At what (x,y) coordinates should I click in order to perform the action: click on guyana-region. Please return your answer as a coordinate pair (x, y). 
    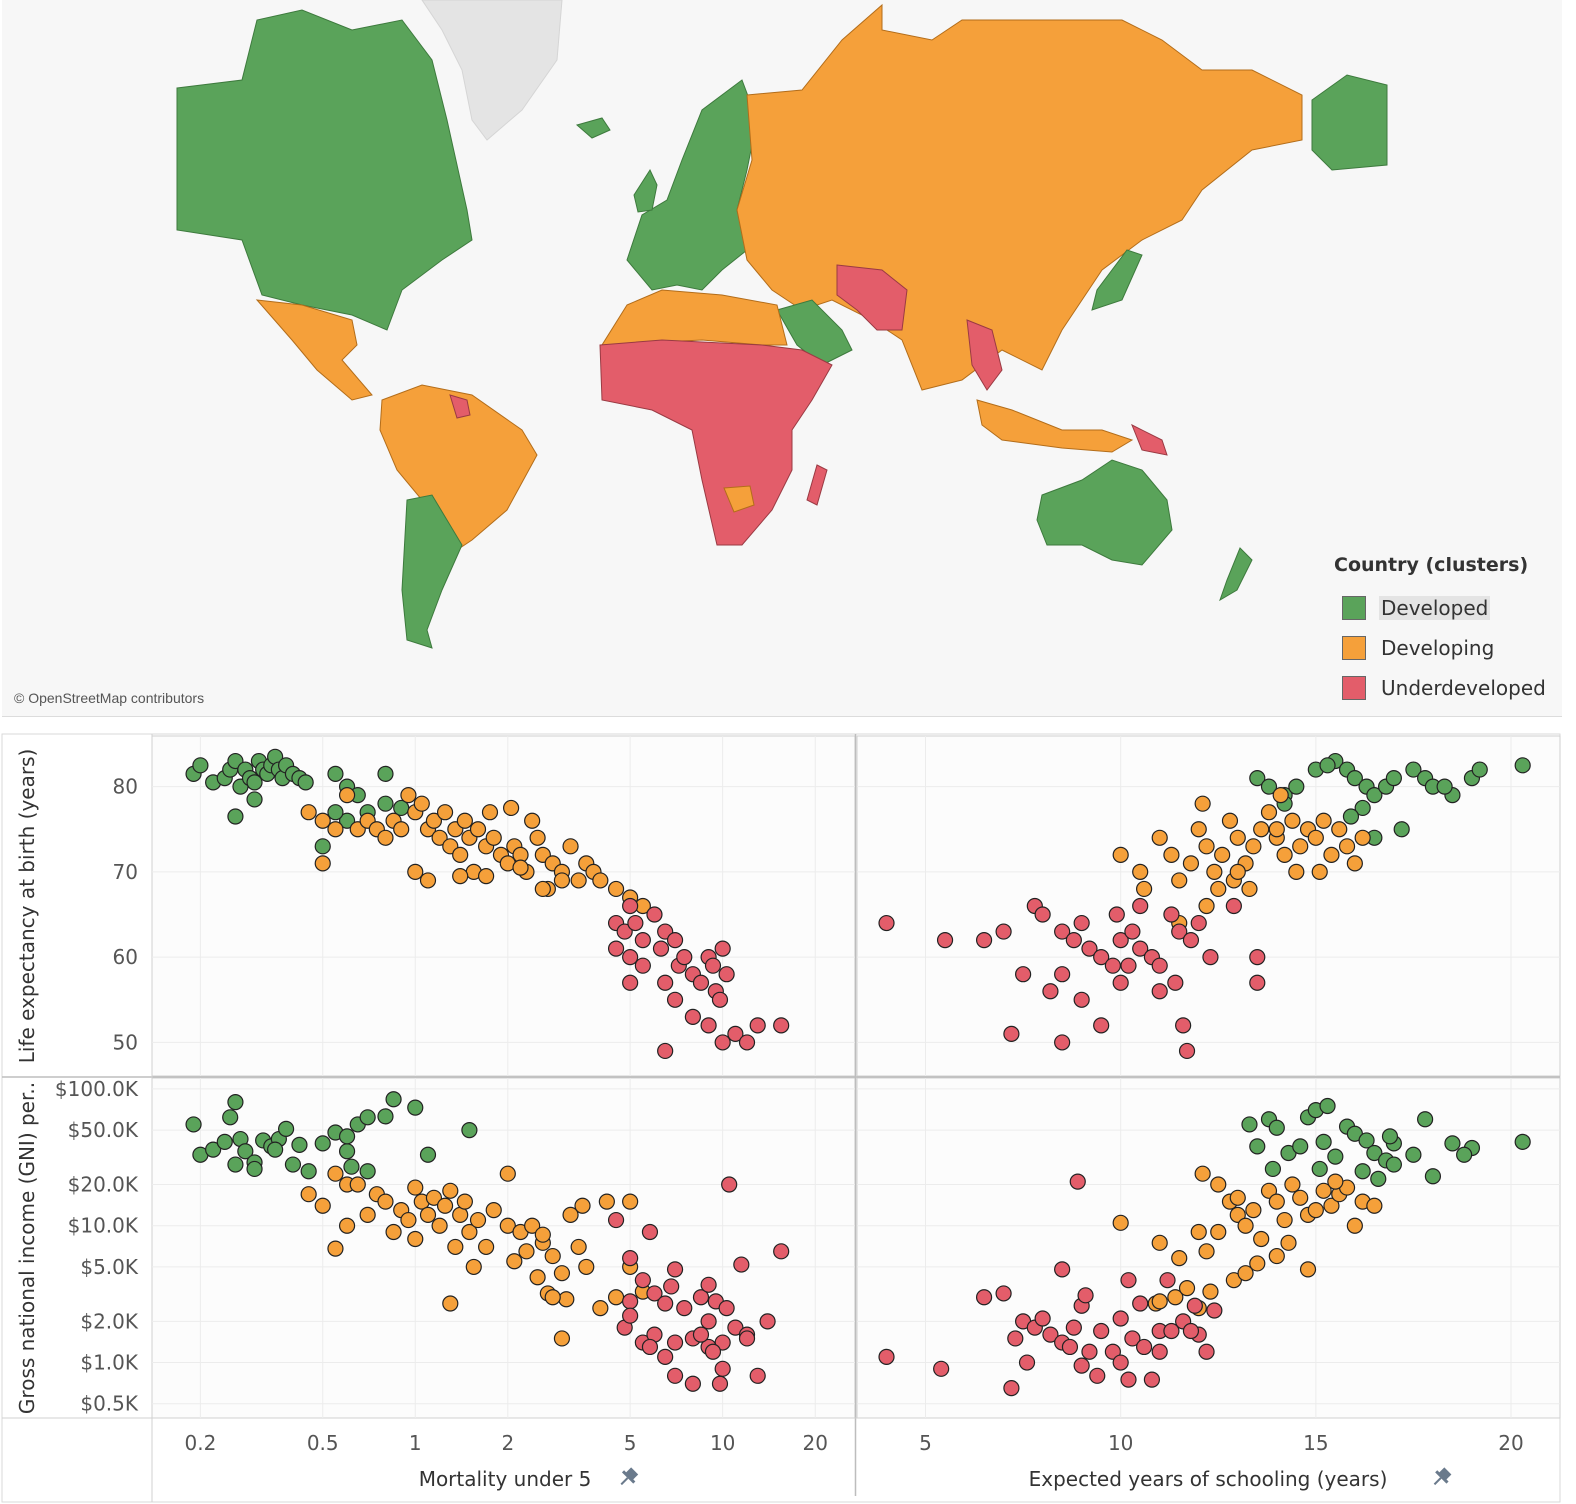
    Looking at the image, I should click on (460, 406).